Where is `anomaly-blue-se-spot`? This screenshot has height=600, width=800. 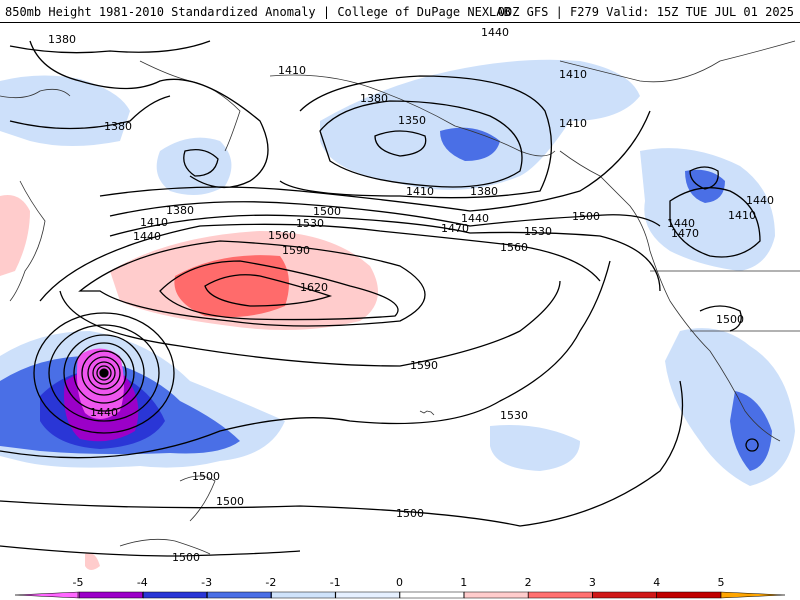 anomaly-blue-se-spot is located at coordinates (535, 448).